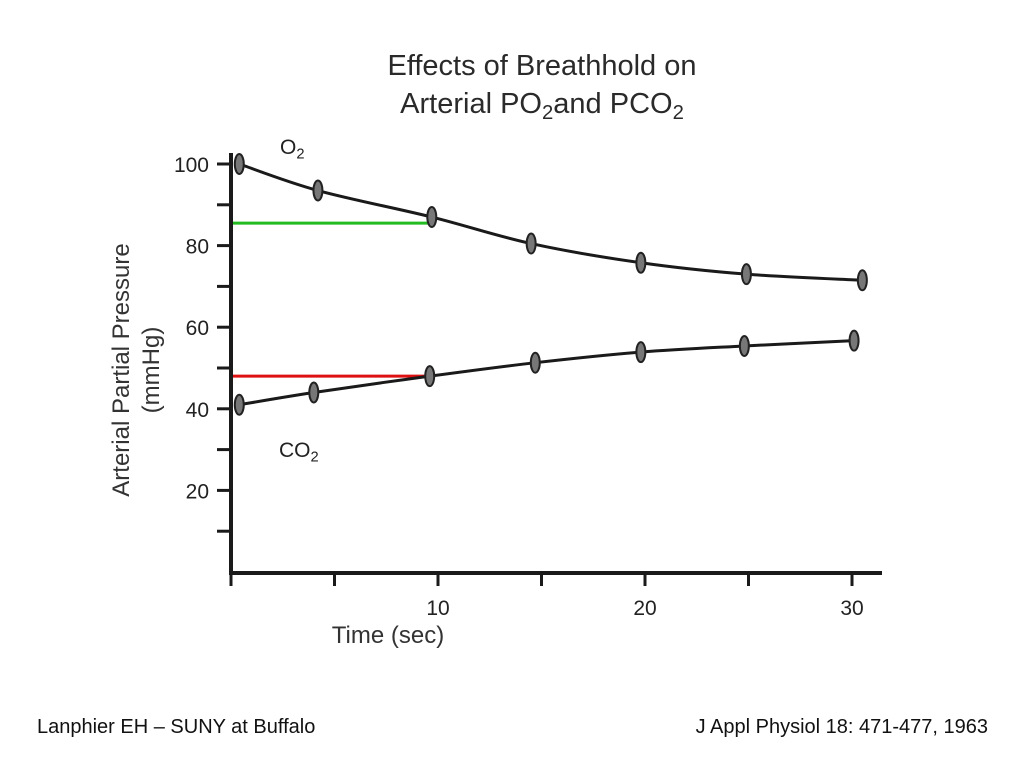 This screenshot has height=768, width=1024. I want to click on series-label-o2: O2, so click(292, 149).